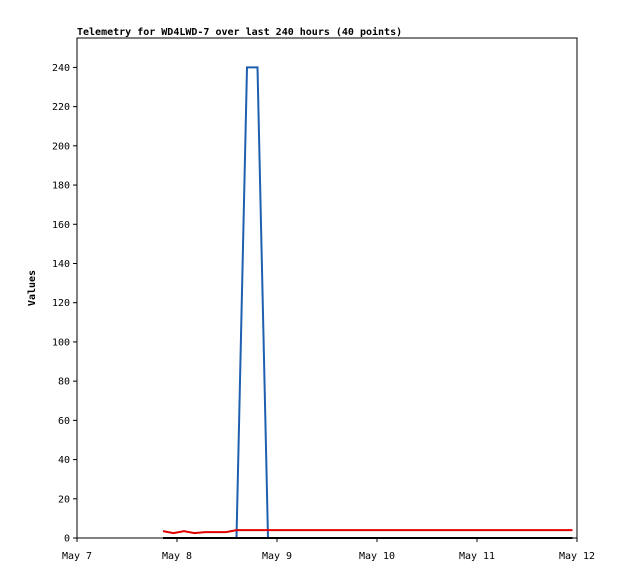 Image resolution: width=618 pixels, height=579 pixels. What do you see at coordinates (64, 499) in the screenshot?
I see `y-tick-label: 20` at bounding box center [64, 499].